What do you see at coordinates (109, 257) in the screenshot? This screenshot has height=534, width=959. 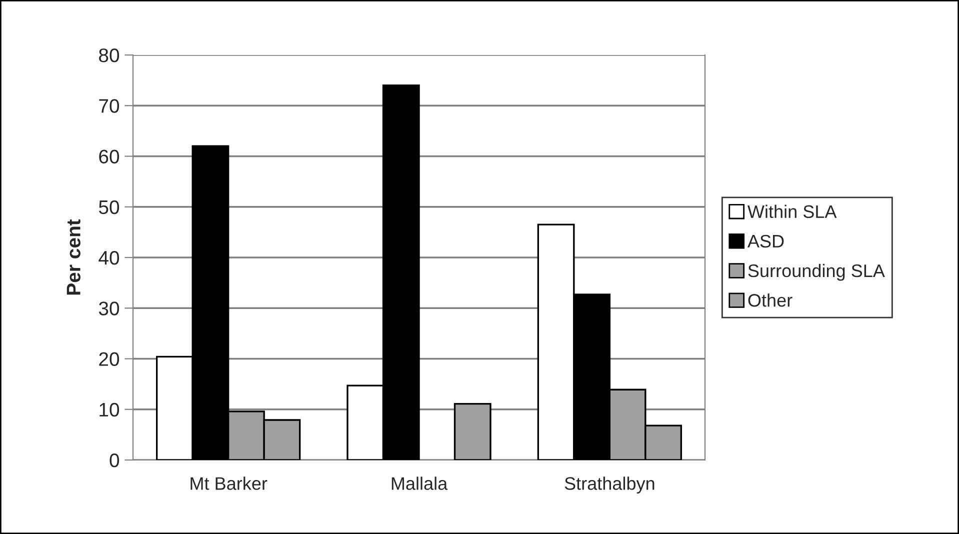 I see `y-tick-label: 40` at bounding box center [109, 257].